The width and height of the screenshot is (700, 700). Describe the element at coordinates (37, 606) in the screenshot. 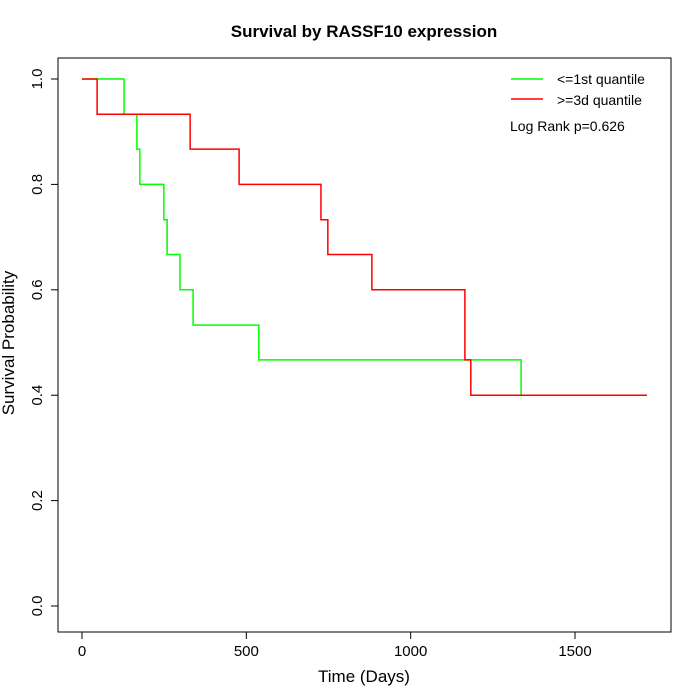

I see `y-tick-label: 0.0` at that location.